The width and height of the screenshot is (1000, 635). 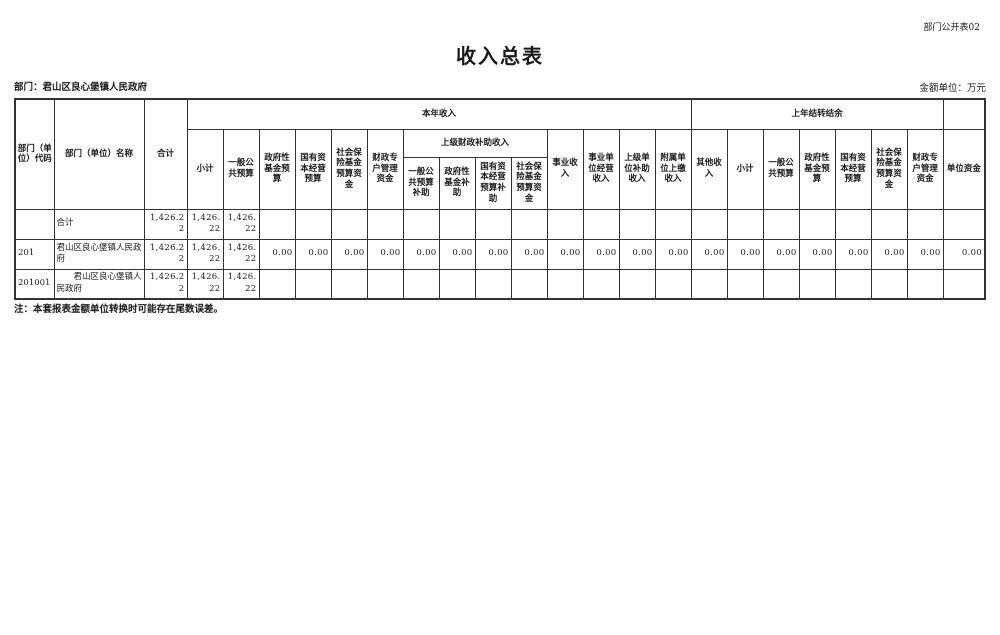 I want to click on col-header-cy-superior-unit-subsidy: 上级单位补助收入, so click(x=637, y=169).